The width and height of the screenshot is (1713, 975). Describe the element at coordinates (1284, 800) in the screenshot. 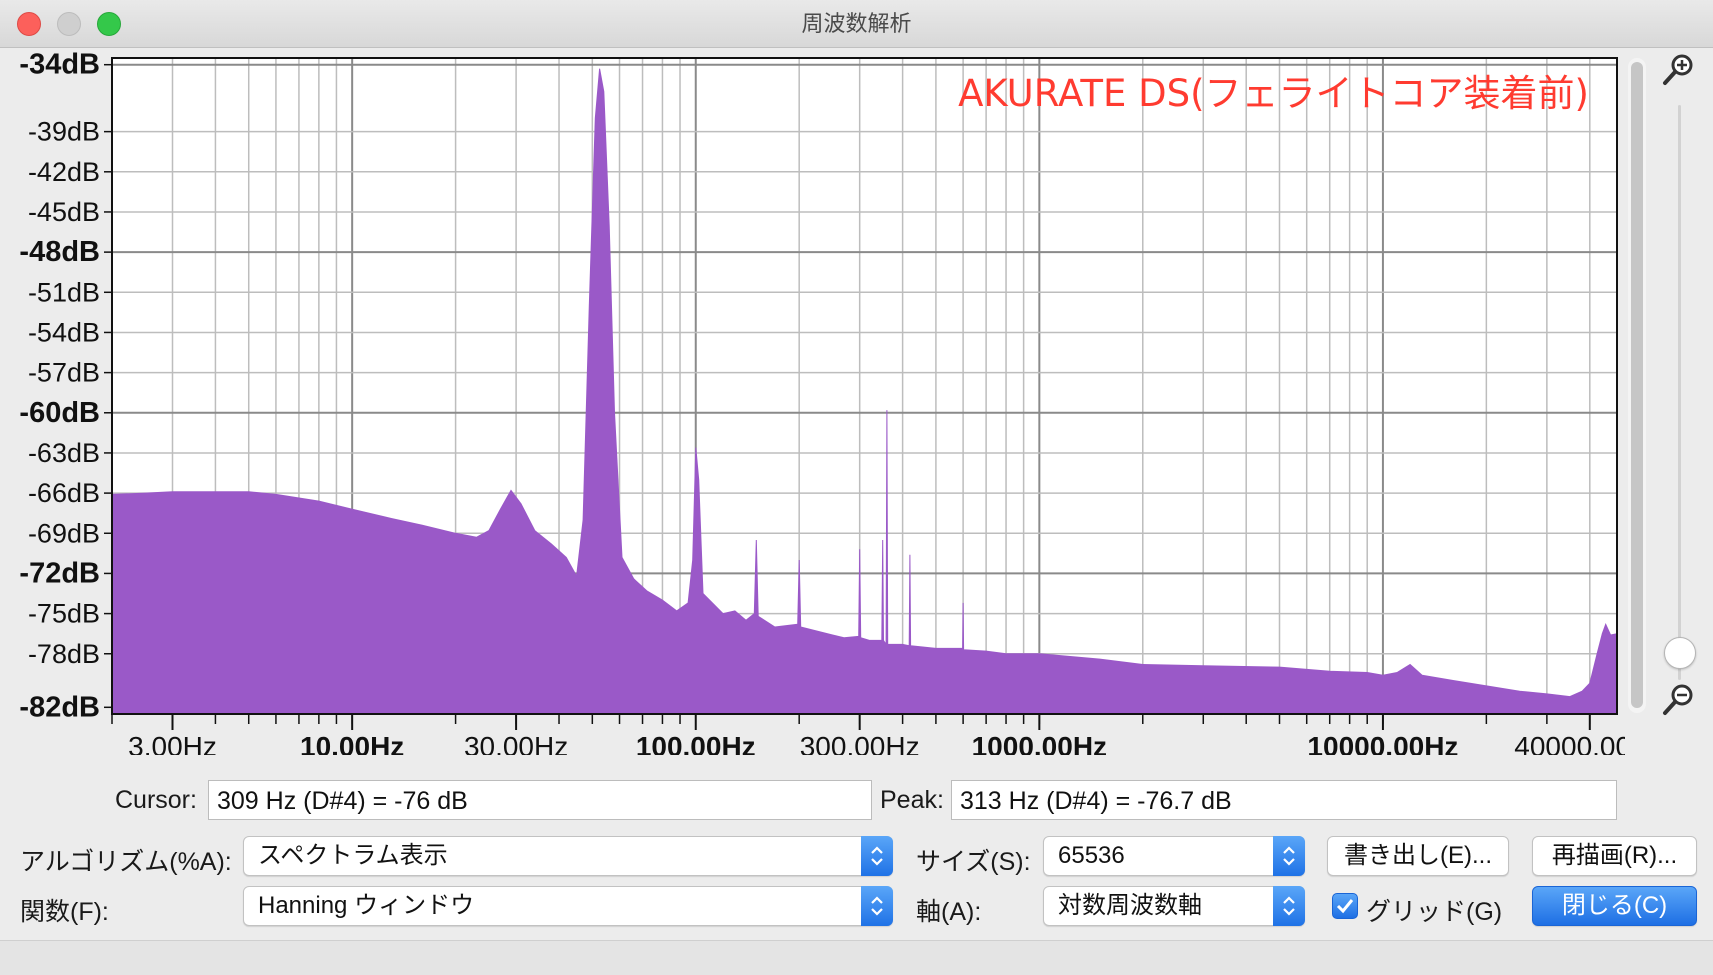

I see `peak-readout-field: 313 Hz (D#4) = -76.7 dB` at that location.